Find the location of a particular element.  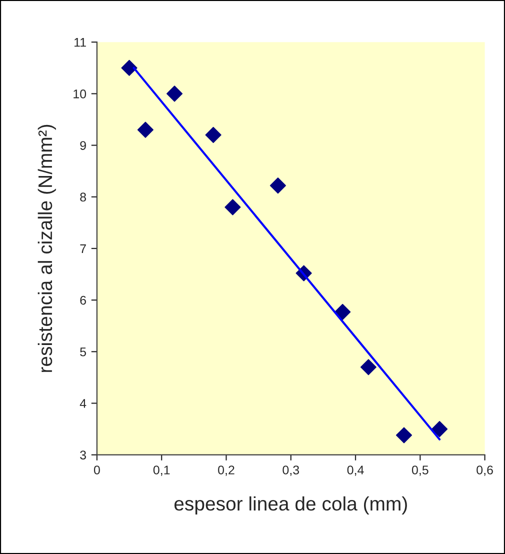

y-tick-label: 7 is located at coordinates (83, 248).